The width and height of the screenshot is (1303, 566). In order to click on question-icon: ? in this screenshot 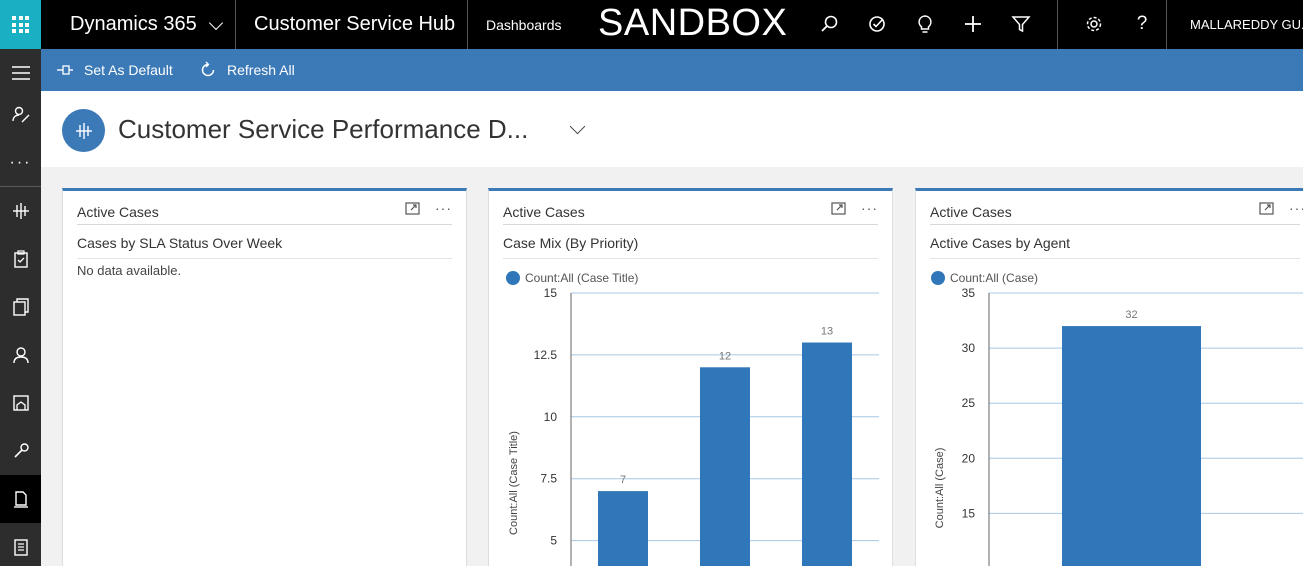, I will do `click(1142, 23)`.